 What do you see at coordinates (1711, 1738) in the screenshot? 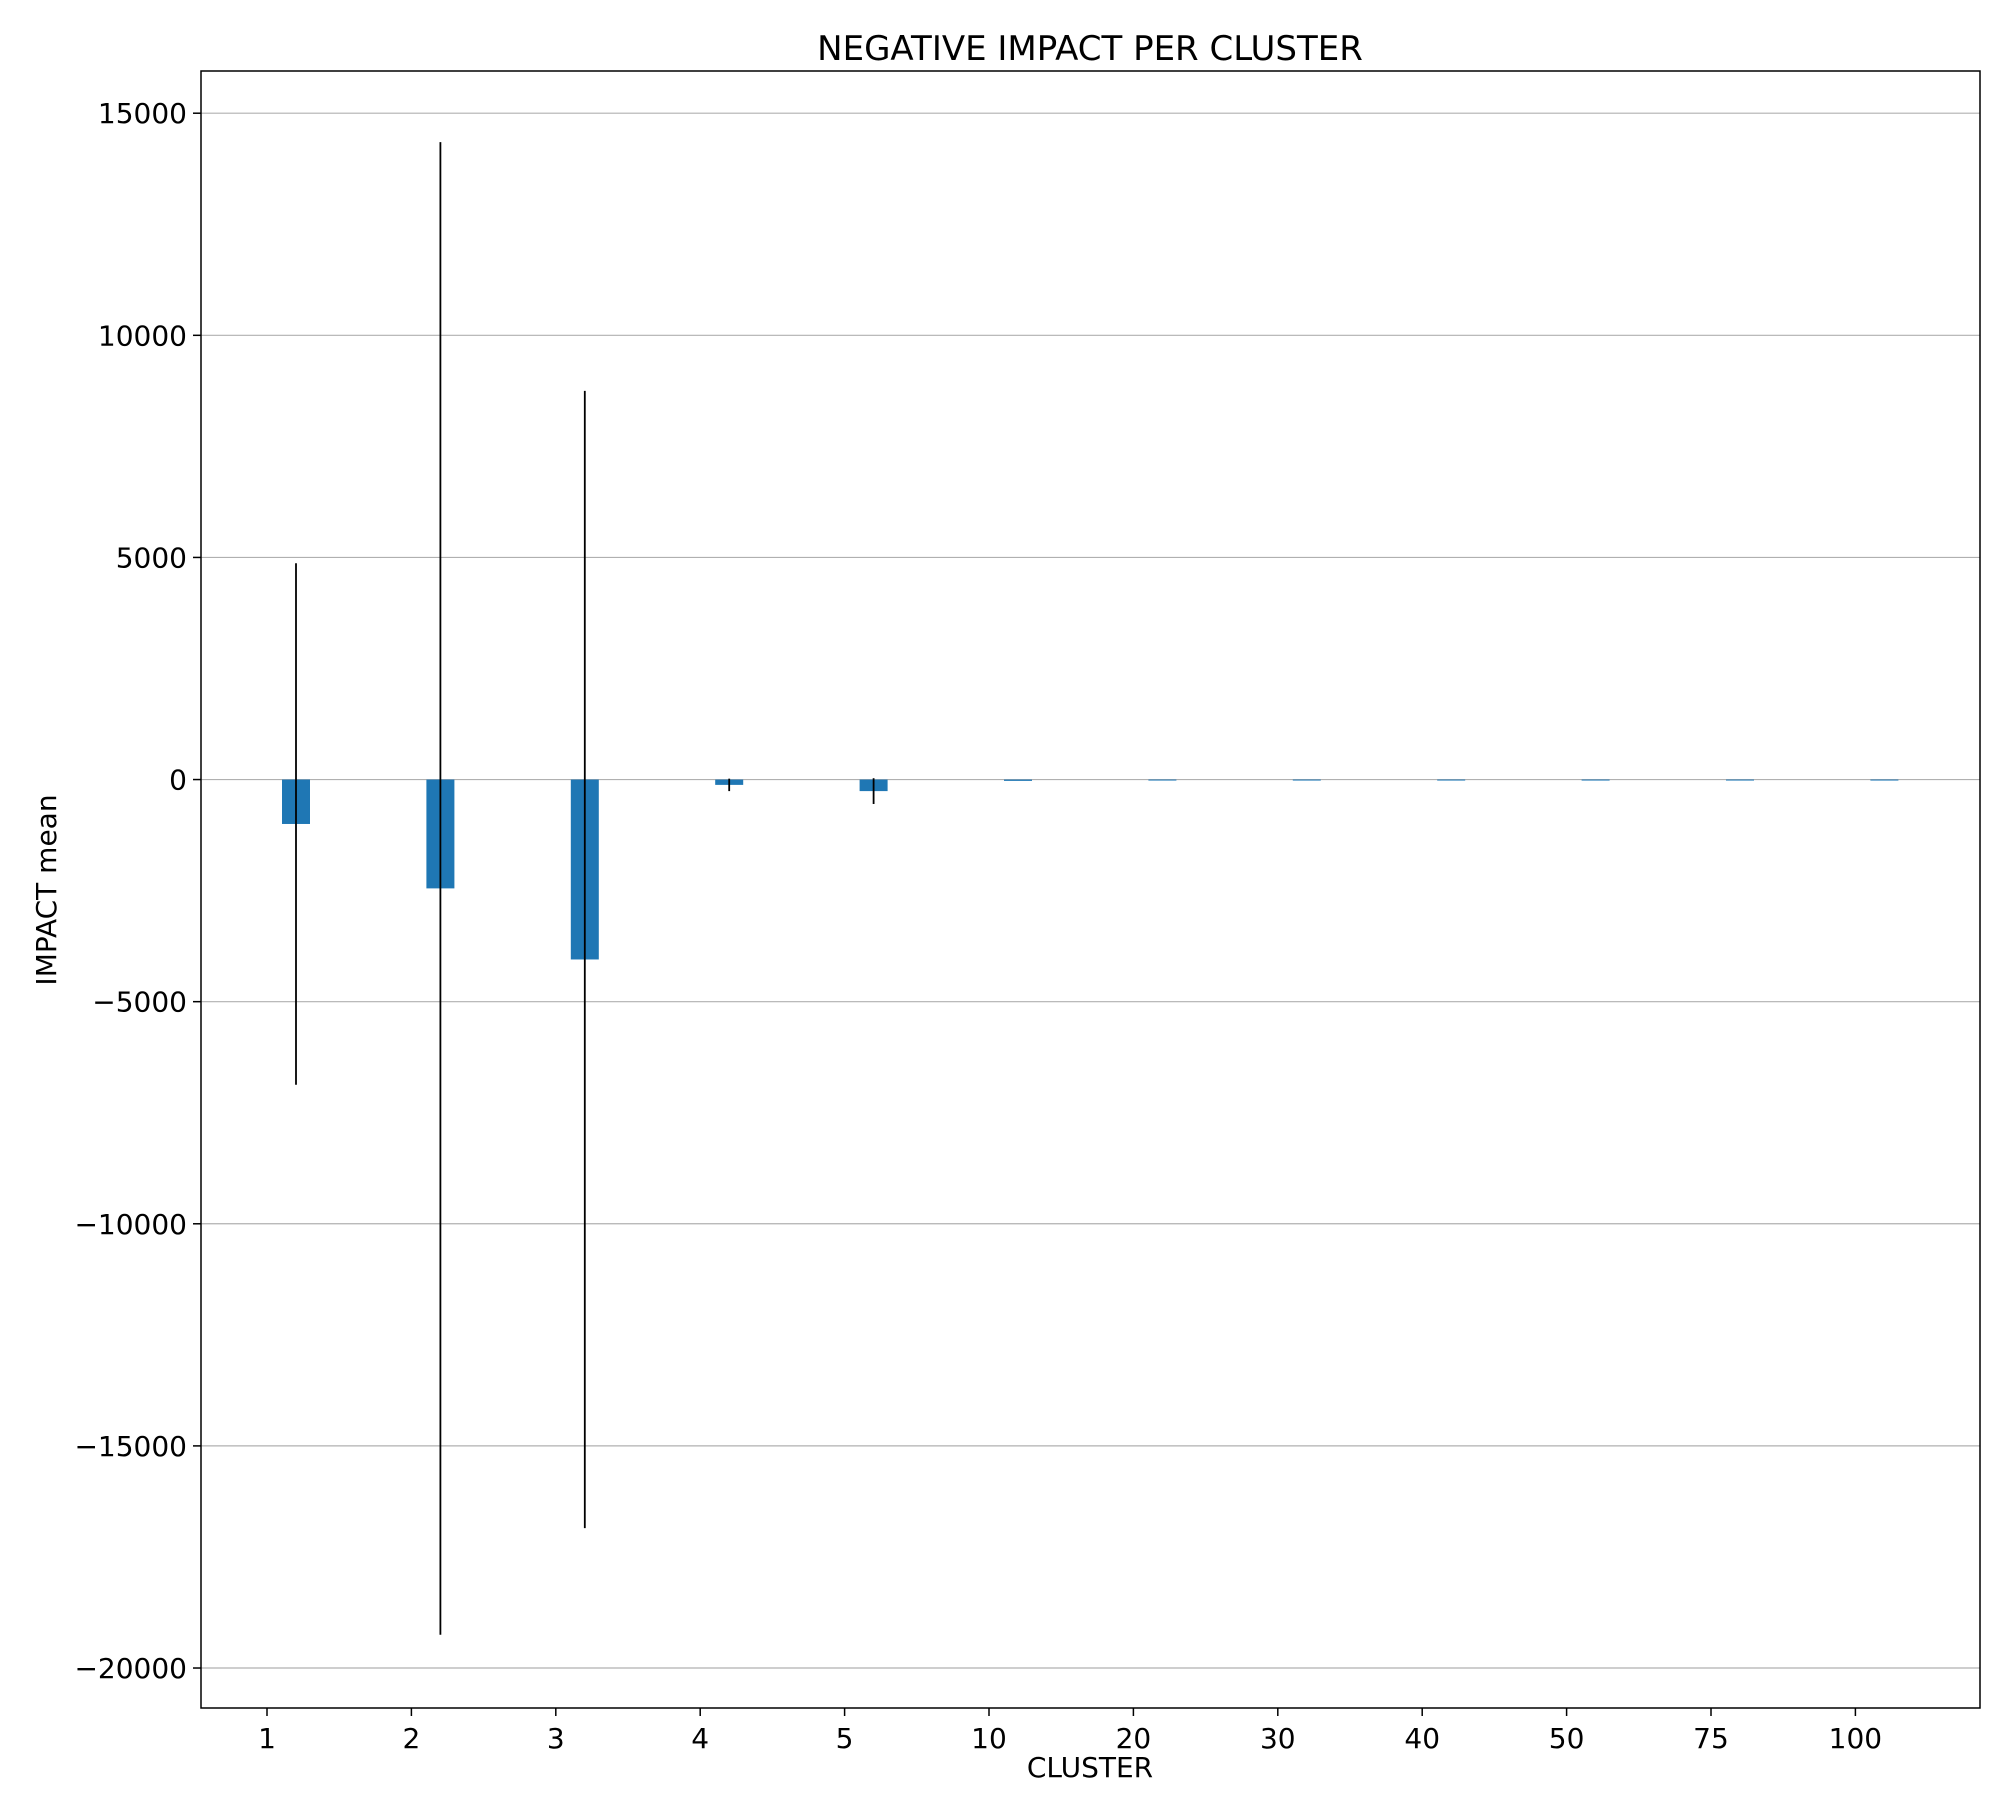
I see `x-tick-label: 75` at bounding box center [1711, 1738].